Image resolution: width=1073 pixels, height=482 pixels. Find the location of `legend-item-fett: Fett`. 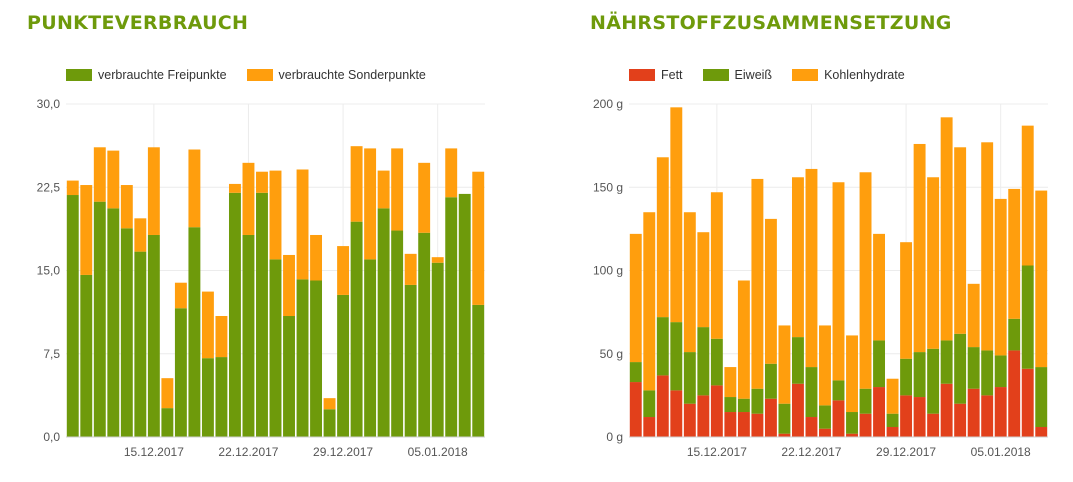

legend-item-fett: Fett is located at coordinates (656, 75).